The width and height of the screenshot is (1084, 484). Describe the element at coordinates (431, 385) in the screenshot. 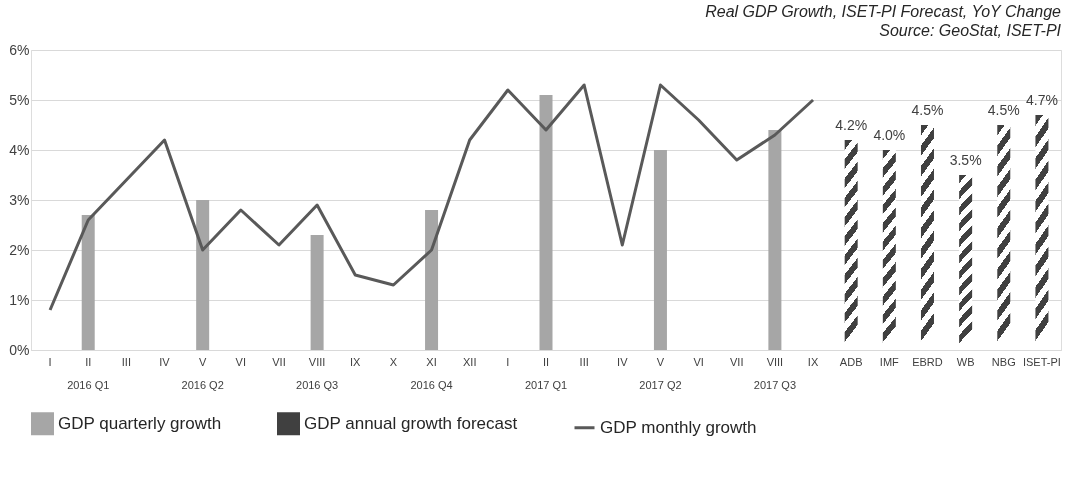

I see `text: 2016 Q4` at that location.